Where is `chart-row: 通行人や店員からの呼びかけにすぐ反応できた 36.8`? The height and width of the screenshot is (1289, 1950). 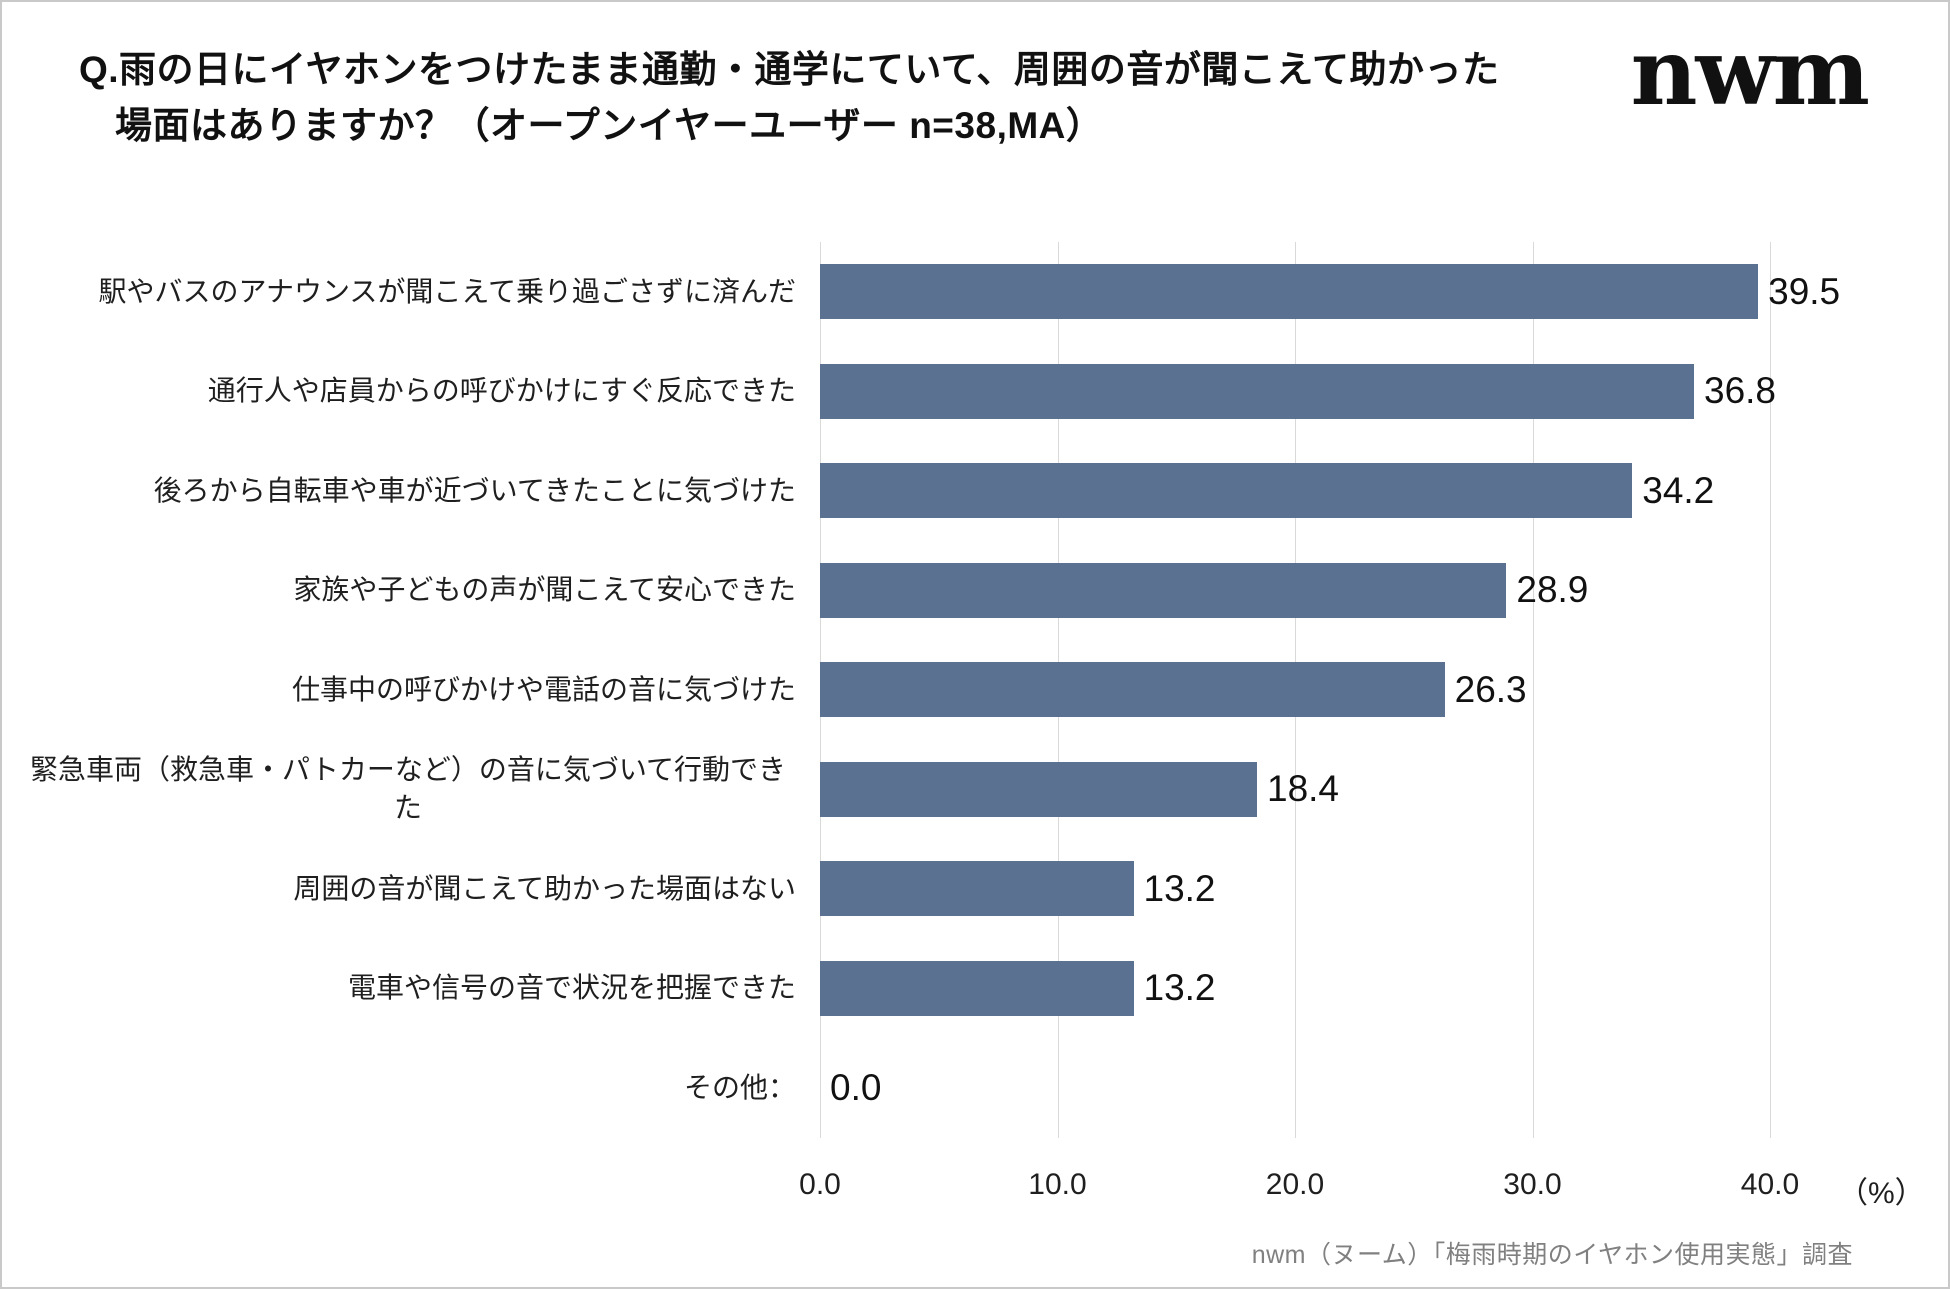
chart-row: 通行人や店員からの呼びかけにすぐ反応できた 36.8 is located at coordinates (898, 392).